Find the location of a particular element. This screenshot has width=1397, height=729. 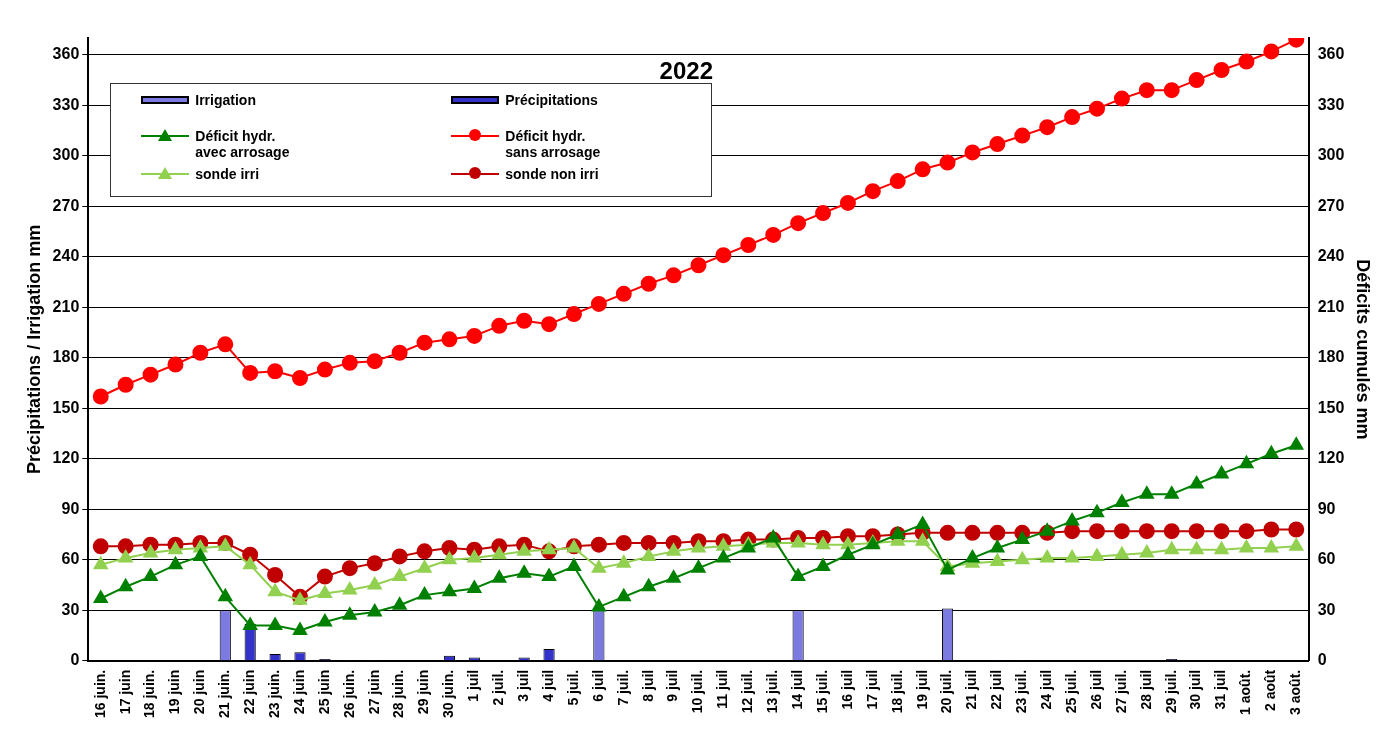

x-tick-label: 3 août. is located at coordinates (1295, 692).